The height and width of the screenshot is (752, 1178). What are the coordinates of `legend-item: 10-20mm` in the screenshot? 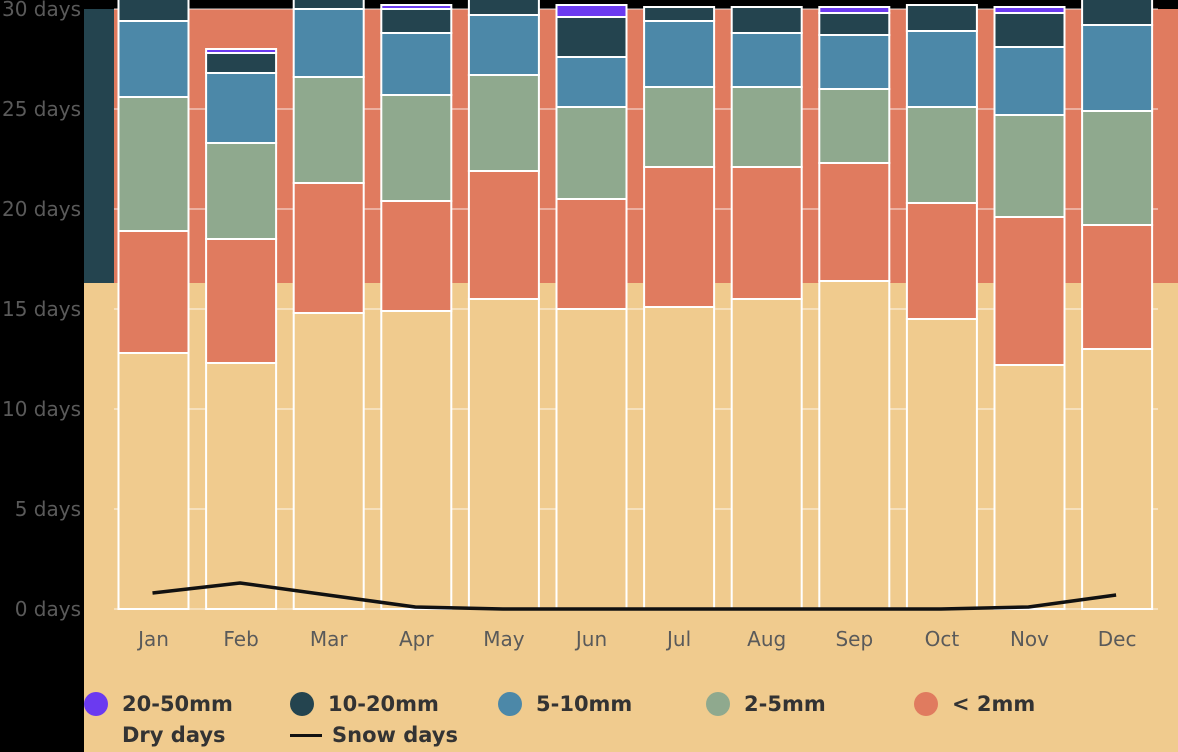 It's located at (364, 704).